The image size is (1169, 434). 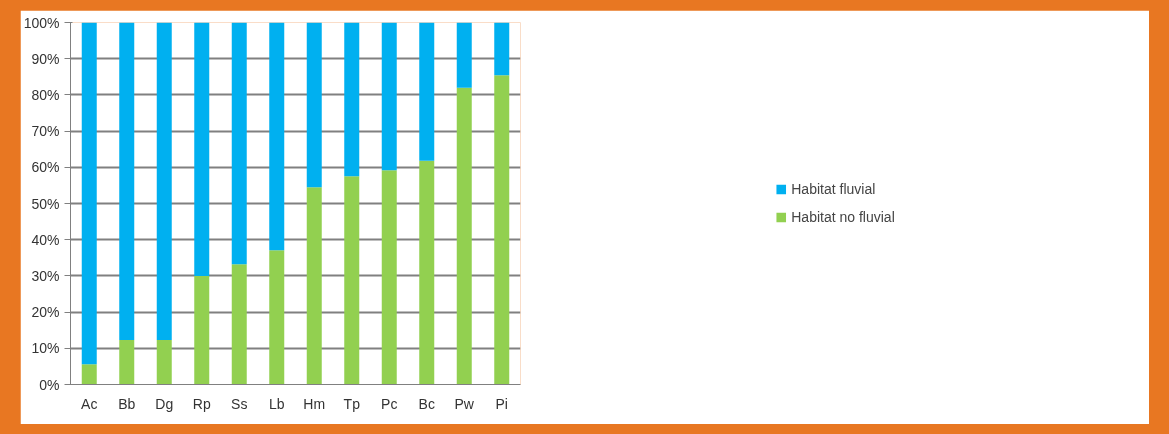 What do you see at coordinates (45, 312) in the screenshot?
I see `y-tick-label: 20%` at bounding box center [45, 312].